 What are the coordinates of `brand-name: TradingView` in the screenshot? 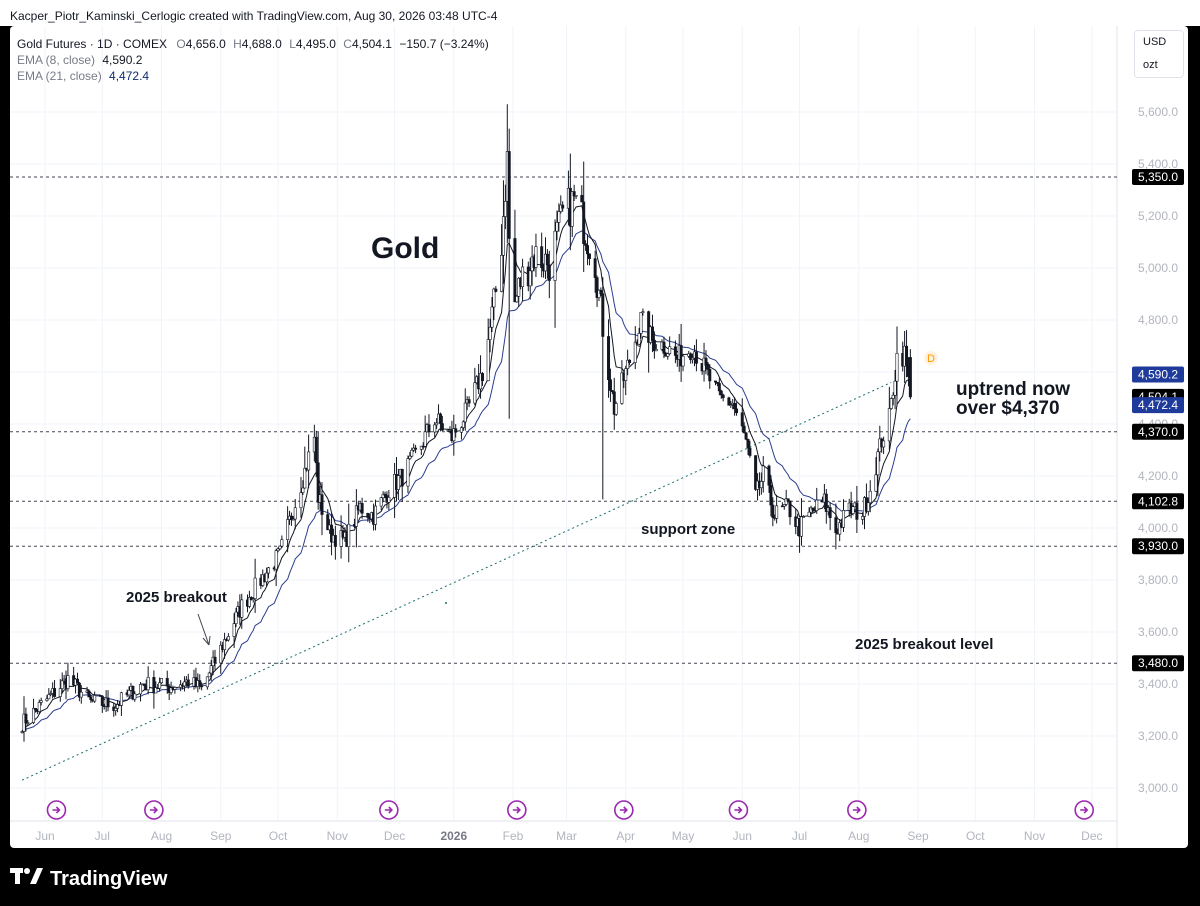 It's located at (109, 878).